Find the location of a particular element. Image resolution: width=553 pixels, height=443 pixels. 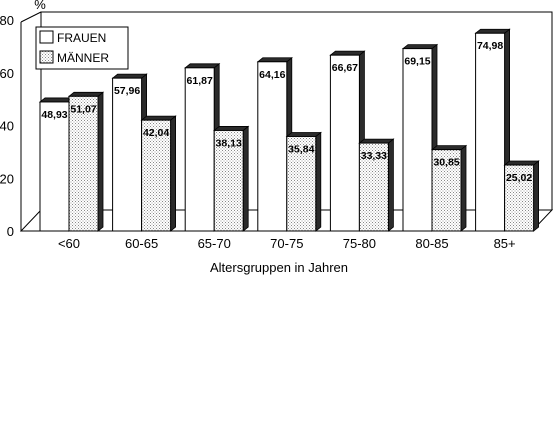

bar-maenner: 30,85 is located at coordinates (449, 188).